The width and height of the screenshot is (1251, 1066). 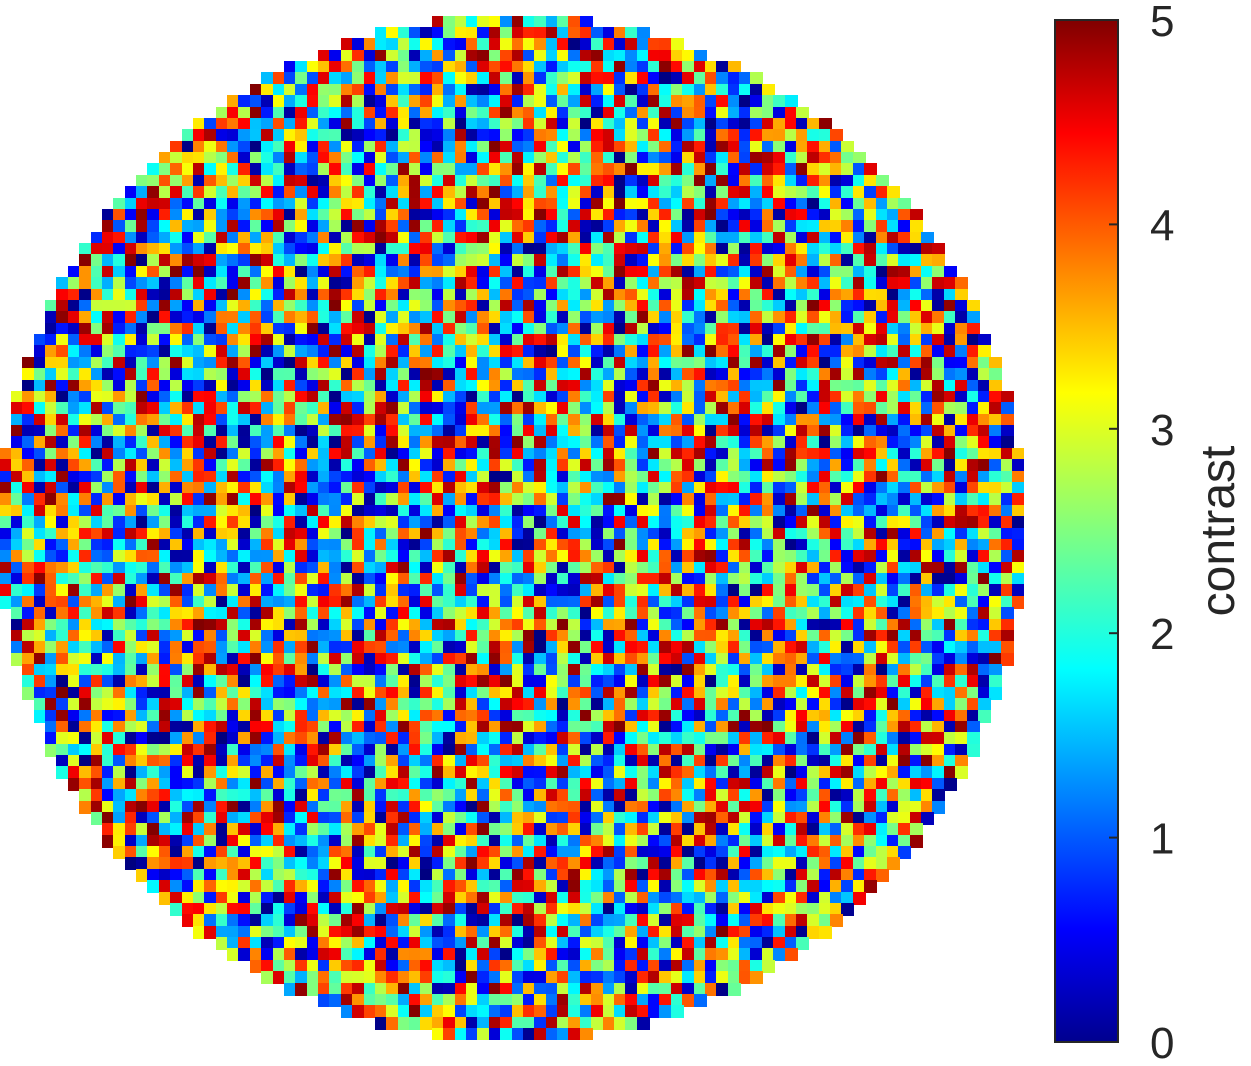 I want to click on colorbar-tick-label: 3, so click(x=1162, y=430).